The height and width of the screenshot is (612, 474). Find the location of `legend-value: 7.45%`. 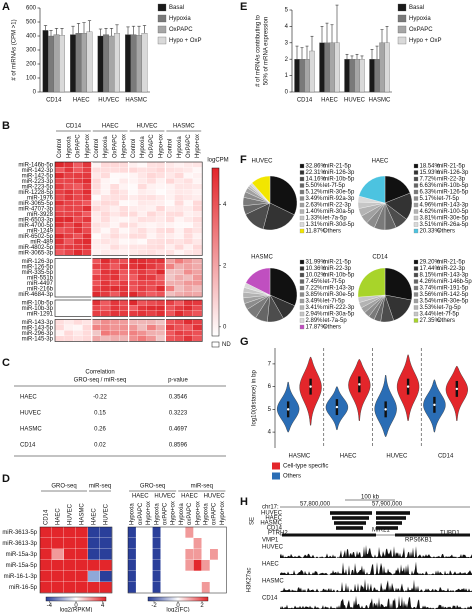

legend-value: 7.45% is located at coordinates (315, 282).